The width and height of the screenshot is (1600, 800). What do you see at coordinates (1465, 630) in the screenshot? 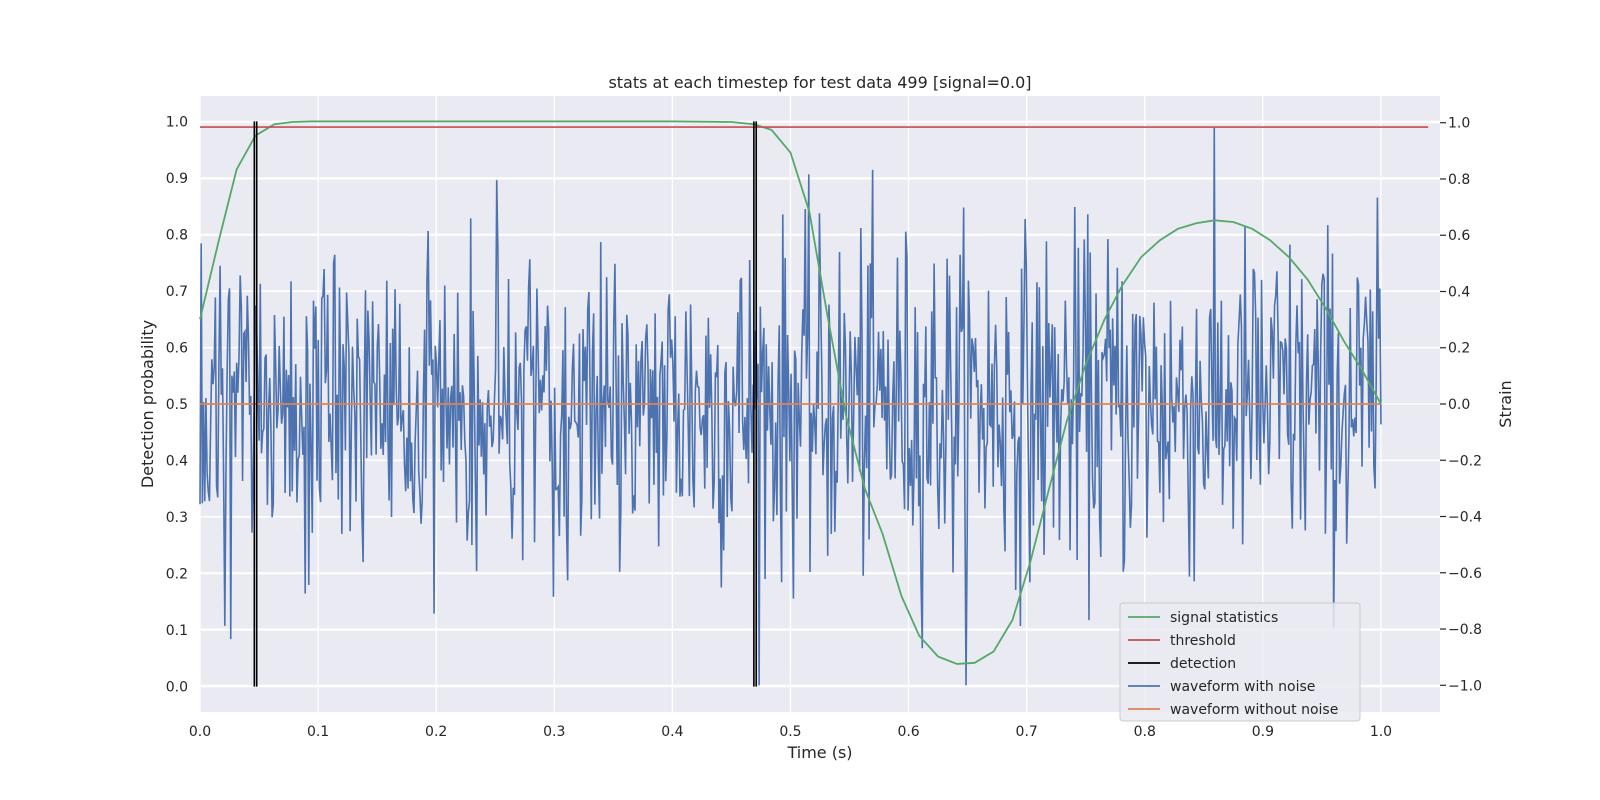
I see `y2-tick-label: −0.8` at bounding box center [1465, 630].